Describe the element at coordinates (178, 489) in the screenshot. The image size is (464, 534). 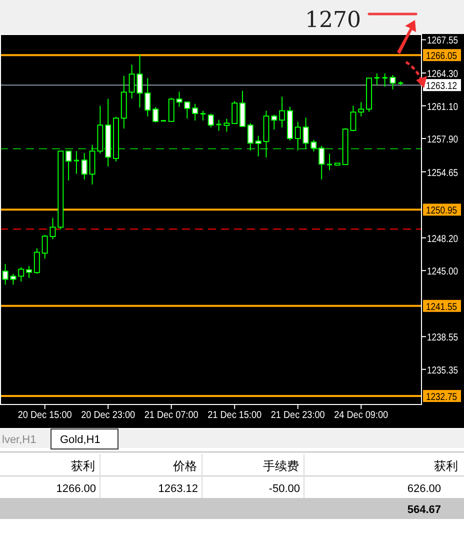
I see `text: 1263.12` at that location.